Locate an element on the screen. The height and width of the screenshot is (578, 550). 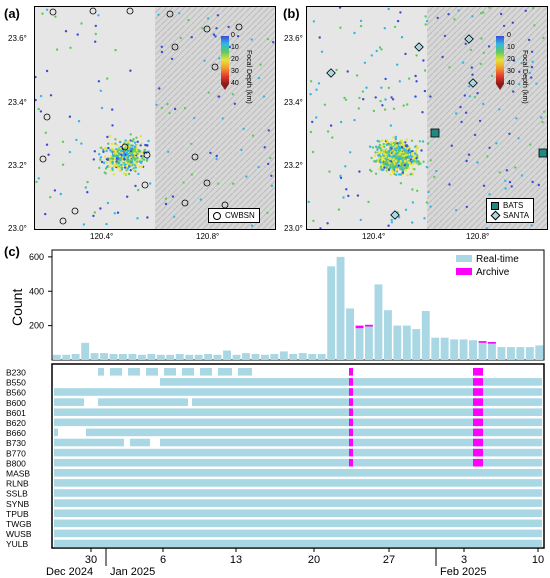
panel-label-a: (a) is located at coordinates (12, 13).